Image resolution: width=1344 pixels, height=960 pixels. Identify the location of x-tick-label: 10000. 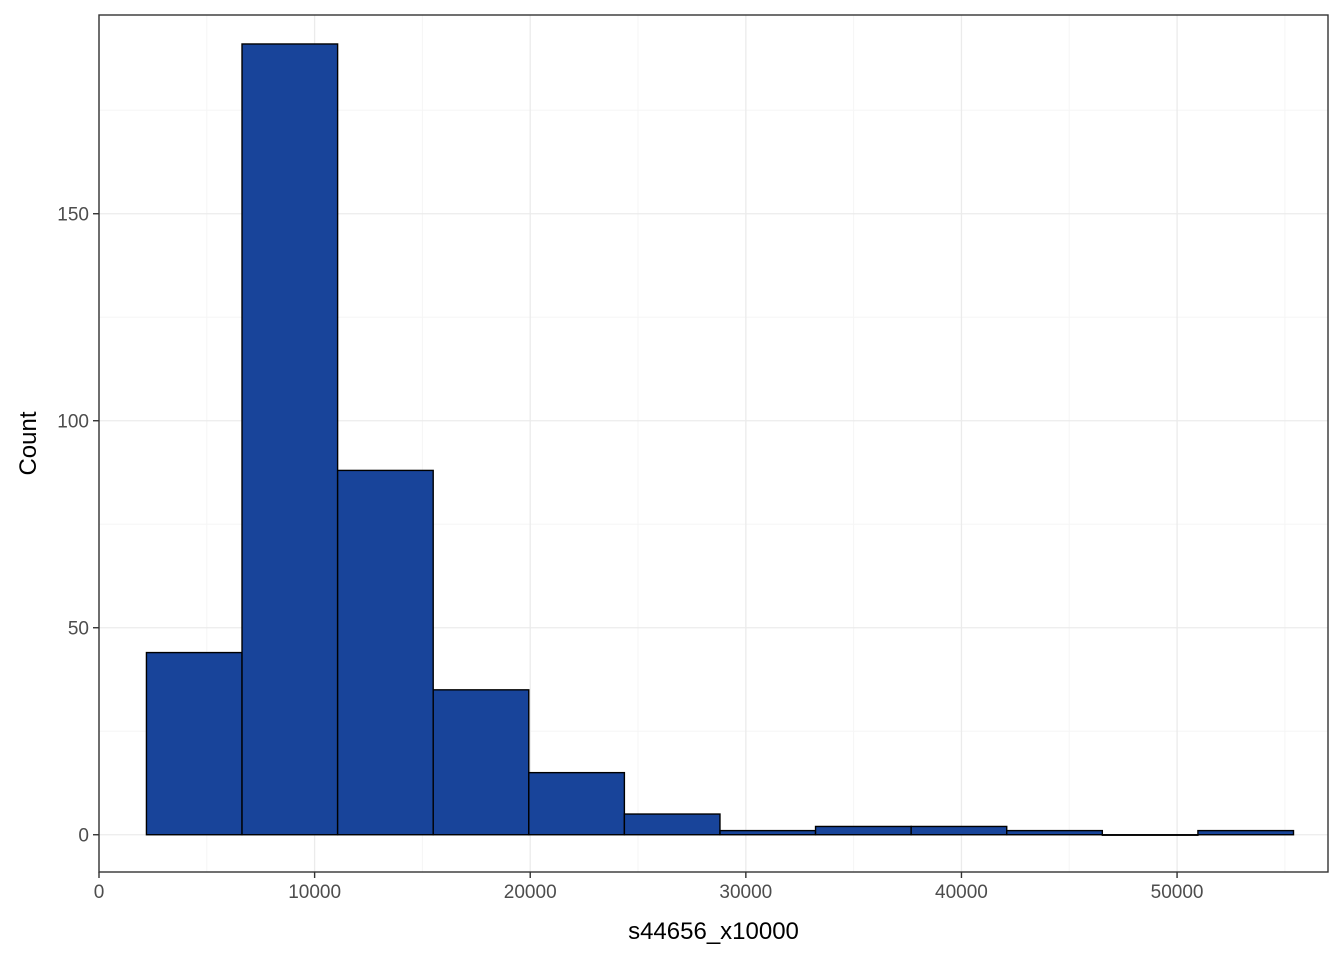
(314, 892).